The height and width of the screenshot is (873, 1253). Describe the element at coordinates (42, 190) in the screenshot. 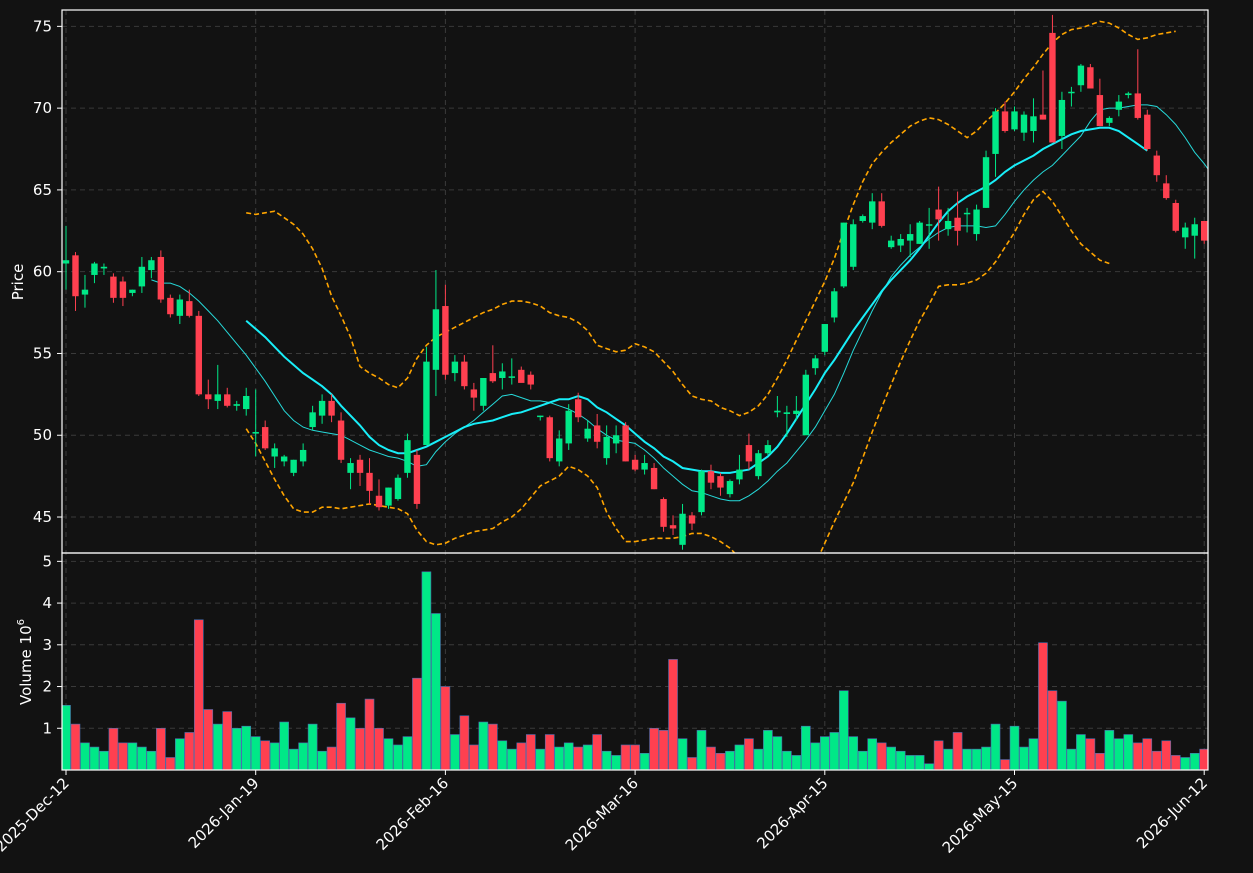

I see `price-tick-label: 65` at that location.